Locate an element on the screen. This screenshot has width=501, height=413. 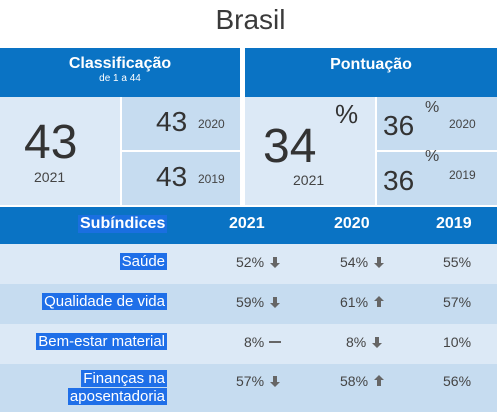
ranking-current-value: 43 is located at coordinates (51, 142).